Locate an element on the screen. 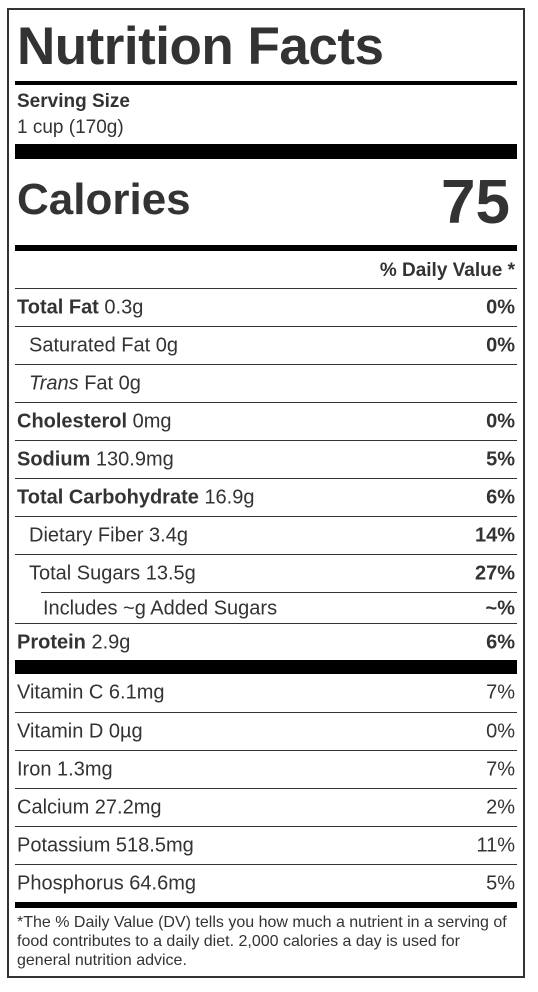 The width and height of the screenshot is (538, 992). nutrient-name: Saturated Fat is located at coordinates (90, 345).